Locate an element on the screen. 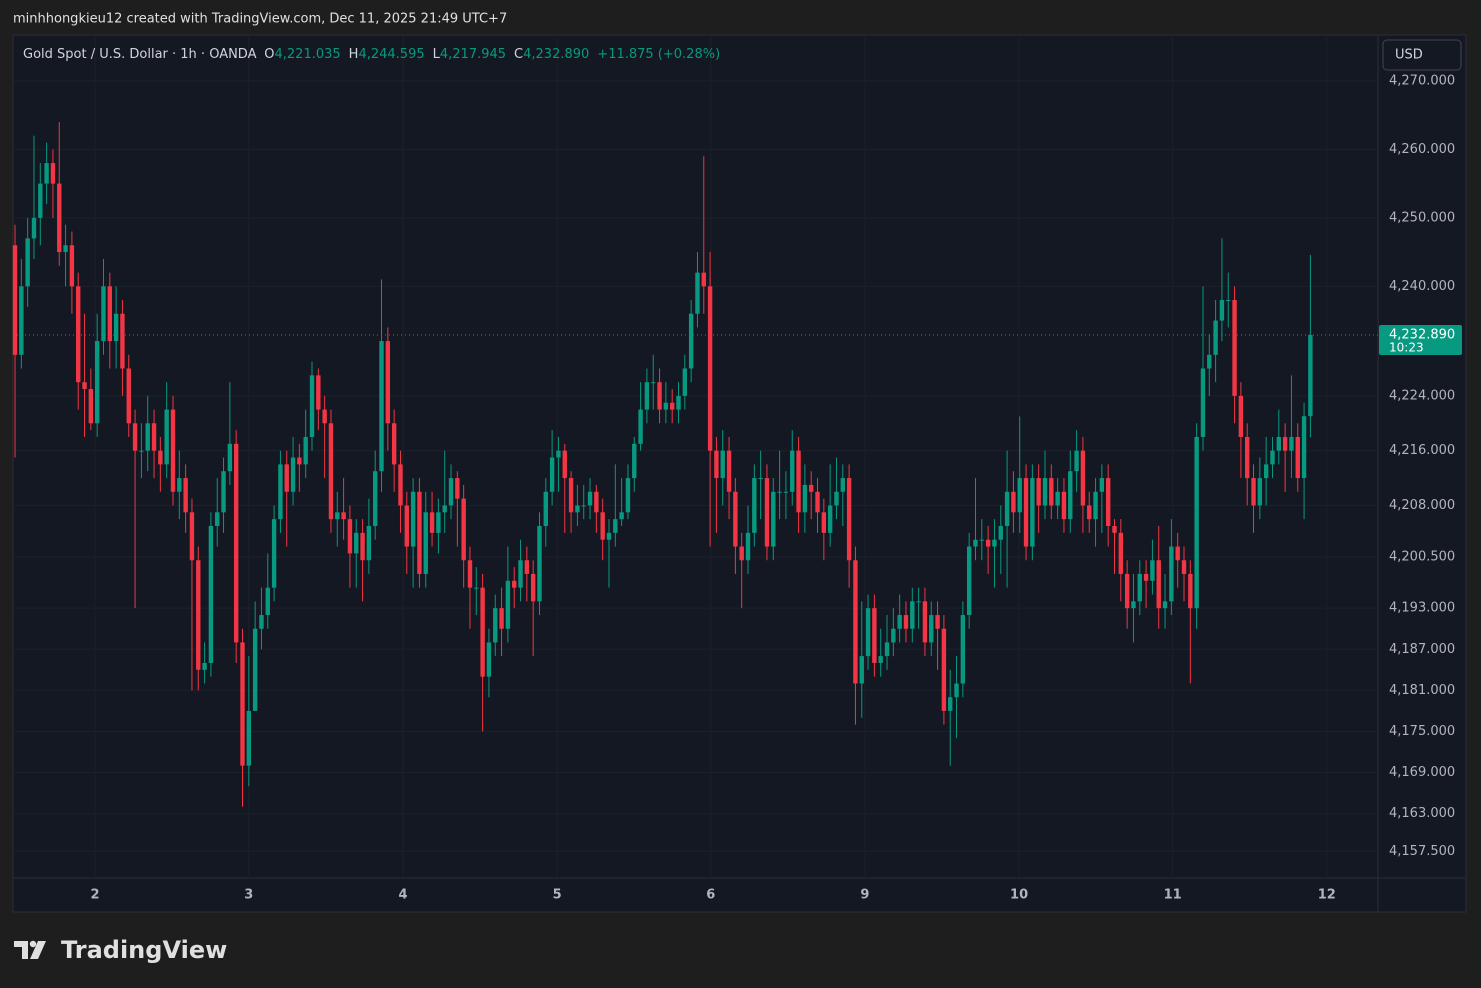 The image size is (1481, 988). y-tick-label: 4,224.000 is located at coordinates (1422, 395).